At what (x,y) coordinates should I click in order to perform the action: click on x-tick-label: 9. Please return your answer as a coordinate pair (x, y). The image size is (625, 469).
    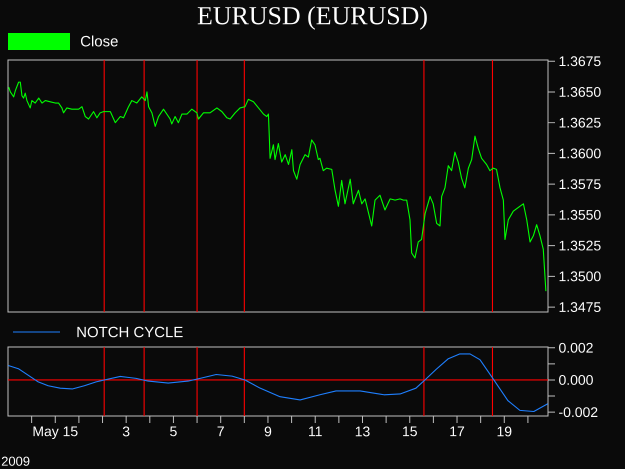
    Looking at the image, I should click on (268, 431).